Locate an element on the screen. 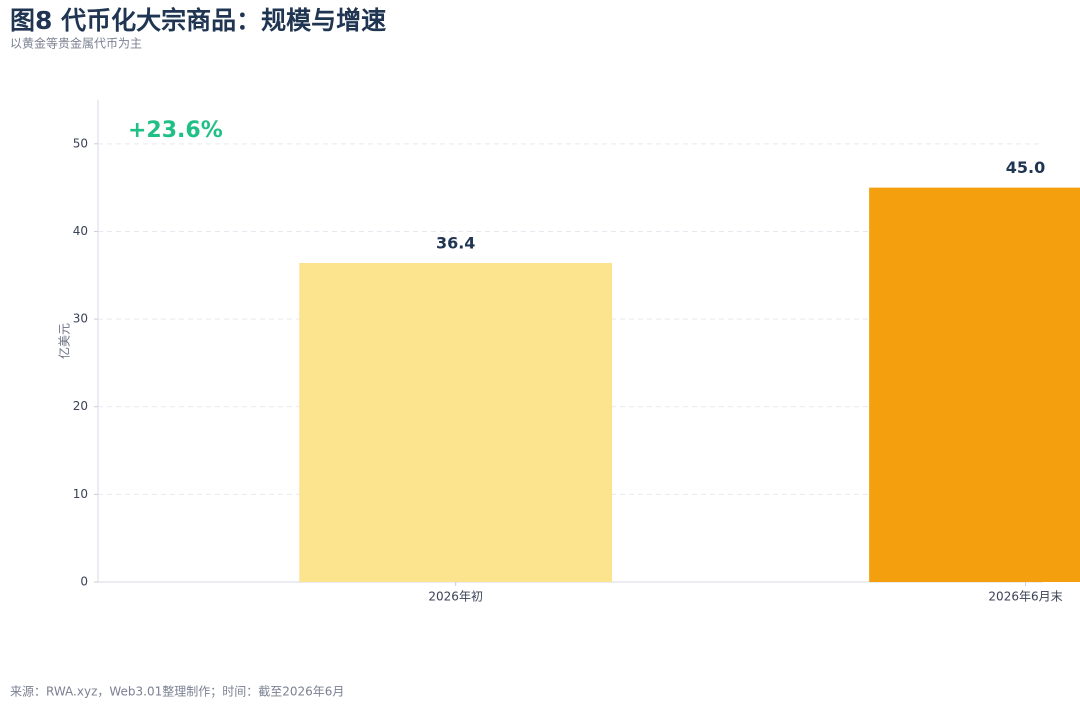 Image resolution: width=1080 pixels, height=709 pixels. chart-title: 图8 代币化大宗商品：规模与增速 is located at coordinates (198, 20).